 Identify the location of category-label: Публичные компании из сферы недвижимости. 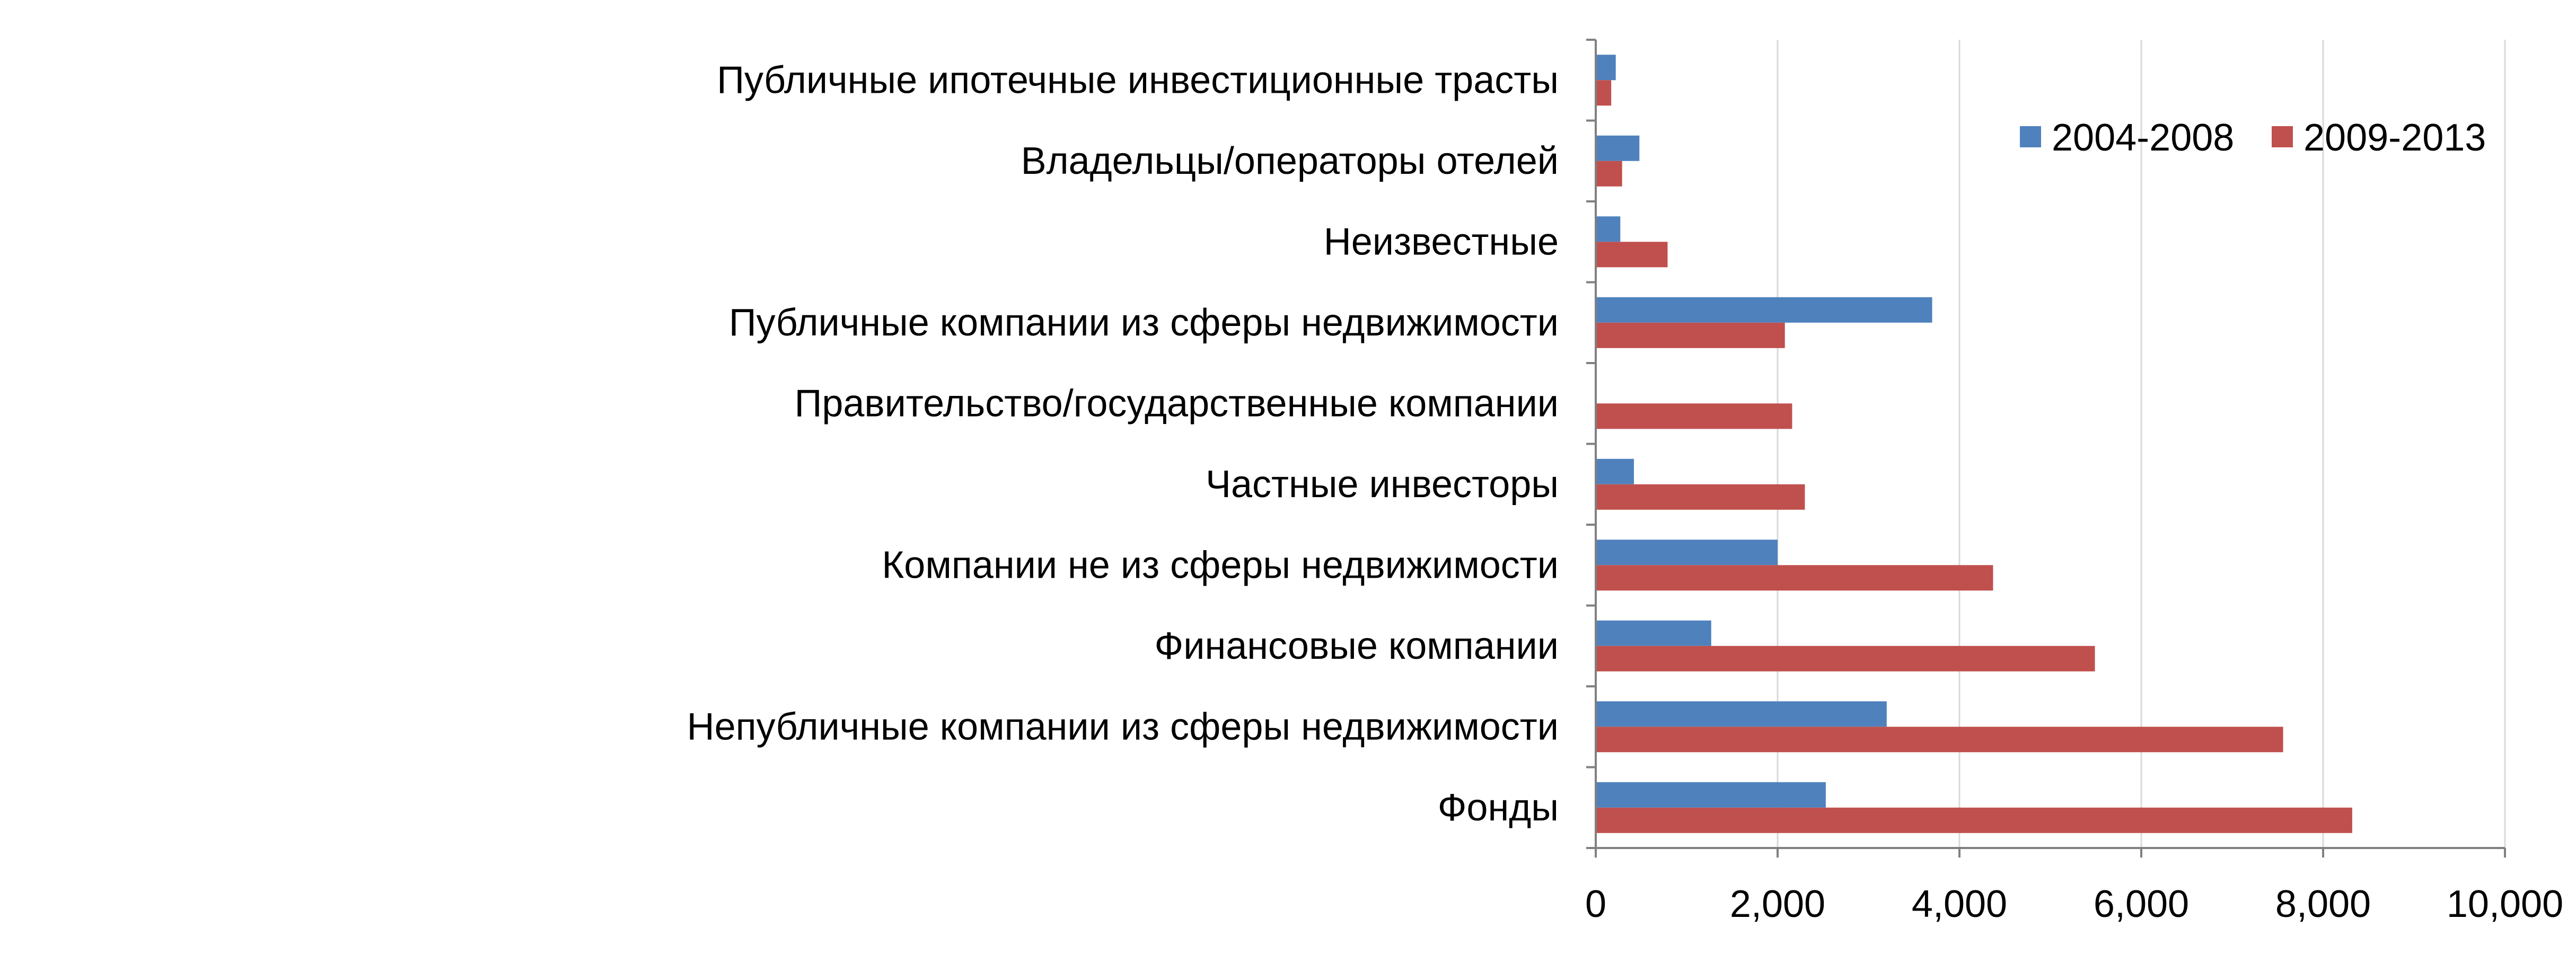
(1144, 323).